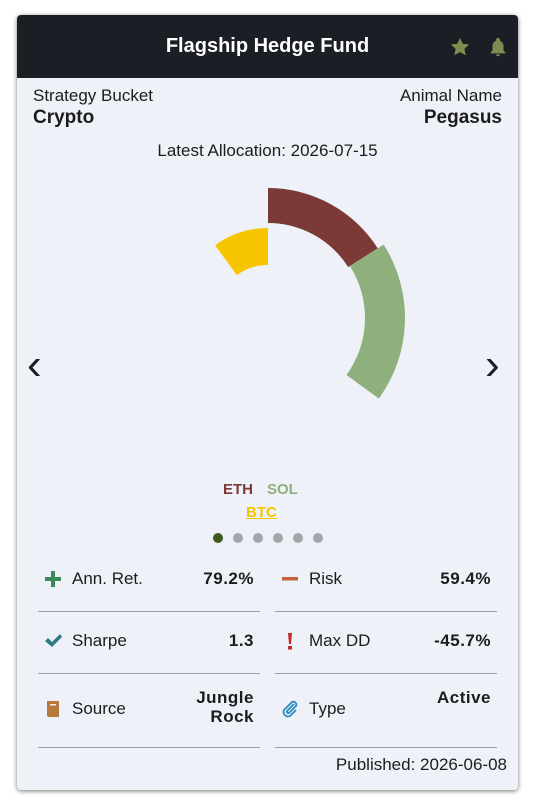  What do you see at coordinates (421, 764) in the screenshot?
I see `published-date: Published: 2026-06-08` at bounding box center [421, 764].